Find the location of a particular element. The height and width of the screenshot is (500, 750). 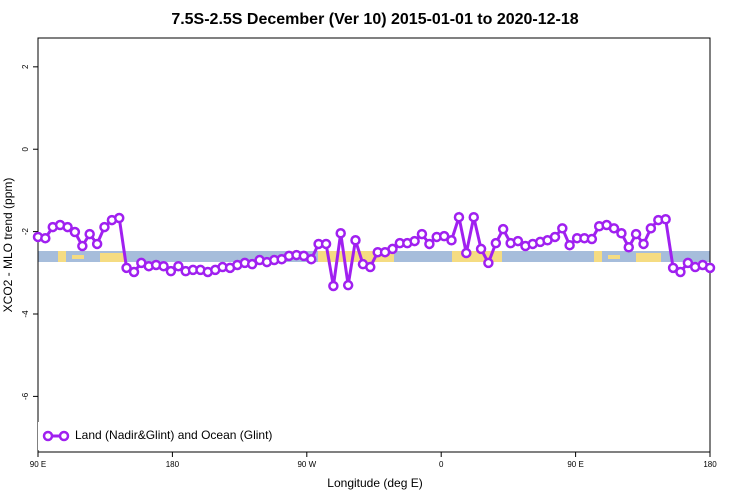

y-tick-label: -2 is located at coordinates (25, 232).